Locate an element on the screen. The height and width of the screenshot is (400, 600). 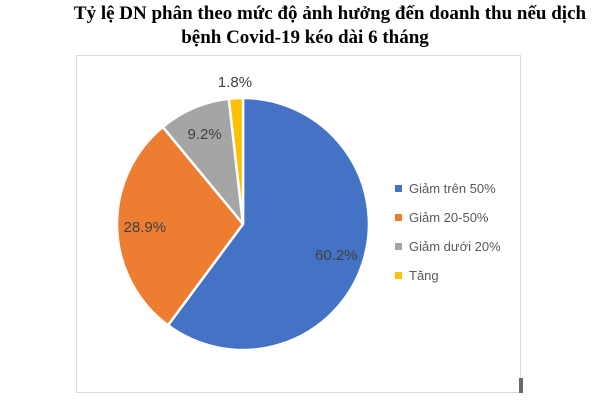
legend-label: Giảm 20-50% is located at coordinates (449, 217).